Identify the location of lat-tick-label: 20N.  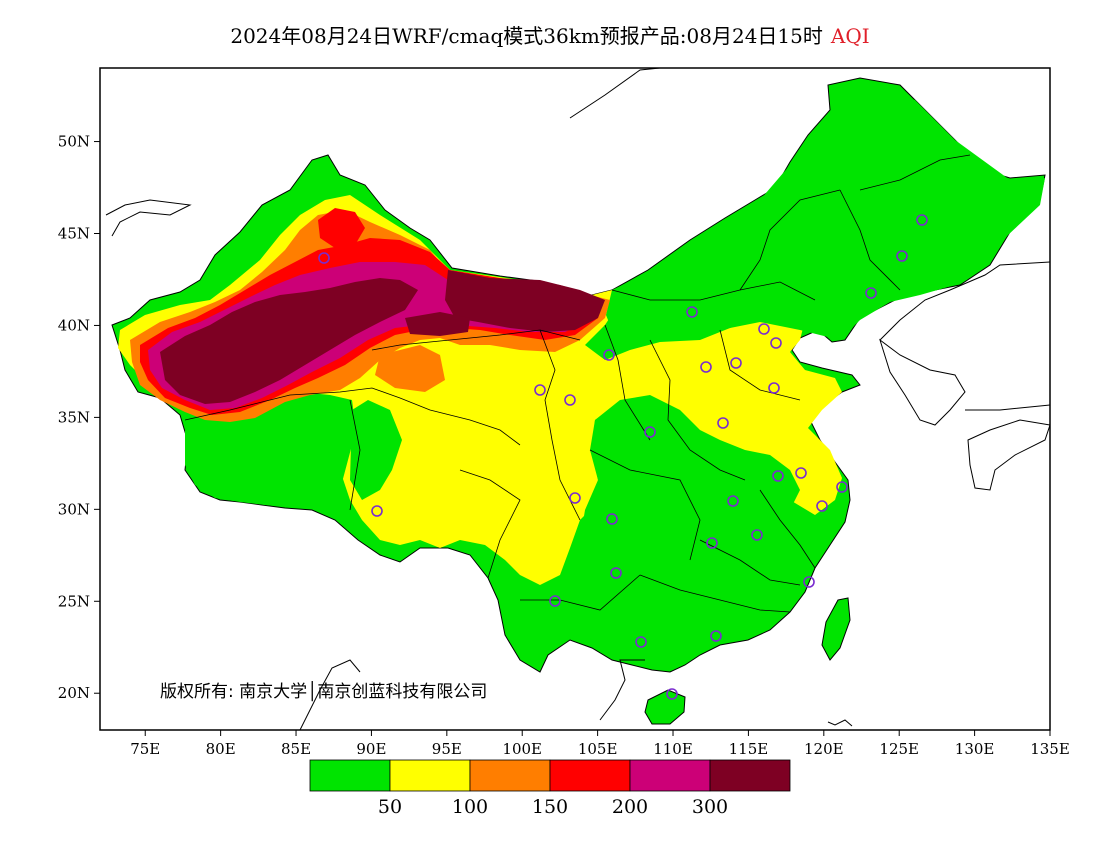
(74, 693).